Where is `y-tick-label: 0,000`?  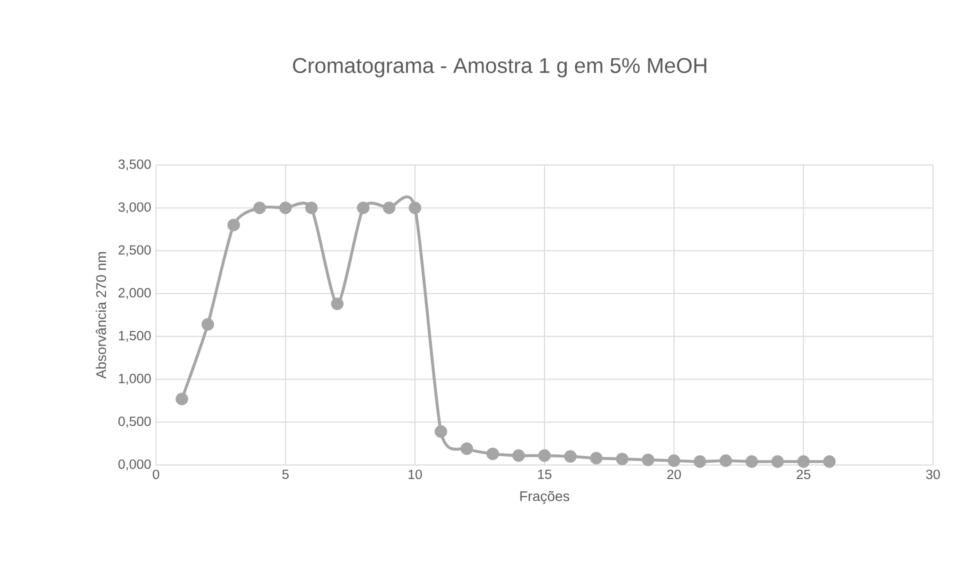 y-tick-label: 0,000 is located at coordinates (134, 464).